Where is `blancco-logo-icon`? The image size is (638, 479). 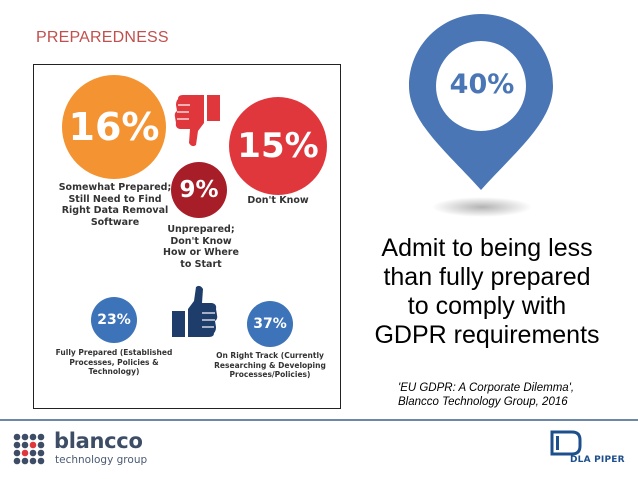 blancco-logo-icon is located at coordinates (29, 449).